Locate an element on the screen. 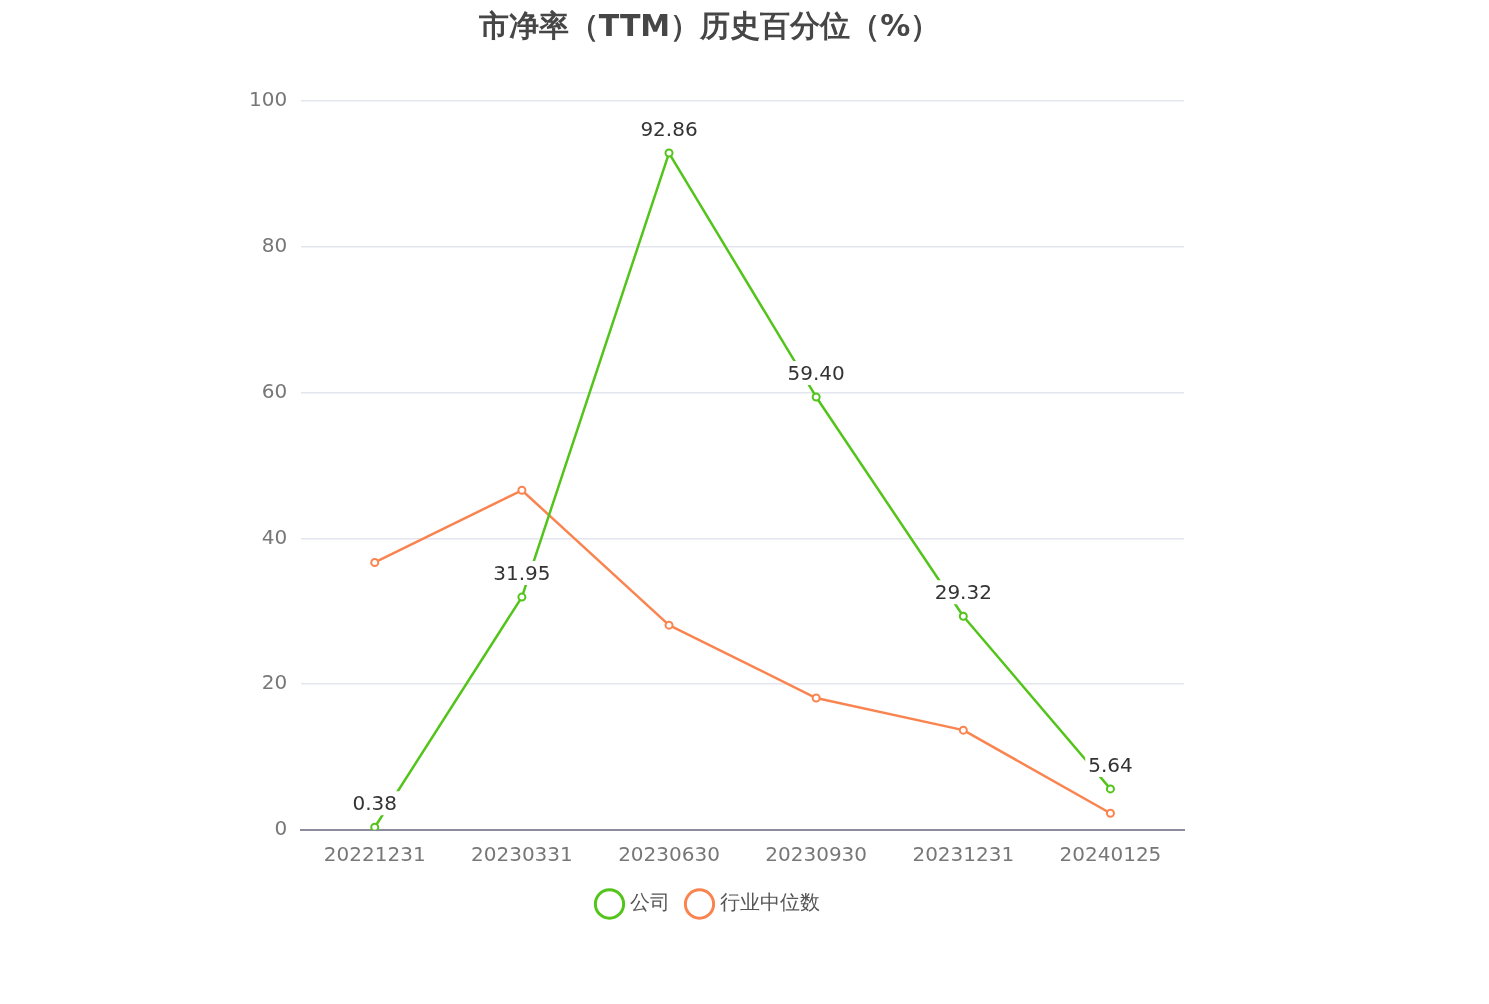  data-label: 92.86 is located at coordinates (669, 129).